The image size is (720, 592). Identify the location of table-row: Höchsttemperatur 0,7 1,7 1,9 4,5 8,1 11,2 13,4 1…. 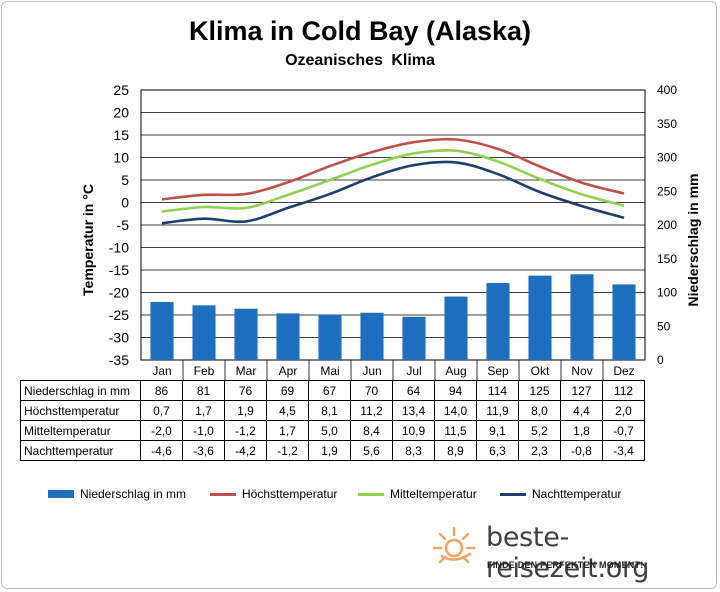
(332, 410).